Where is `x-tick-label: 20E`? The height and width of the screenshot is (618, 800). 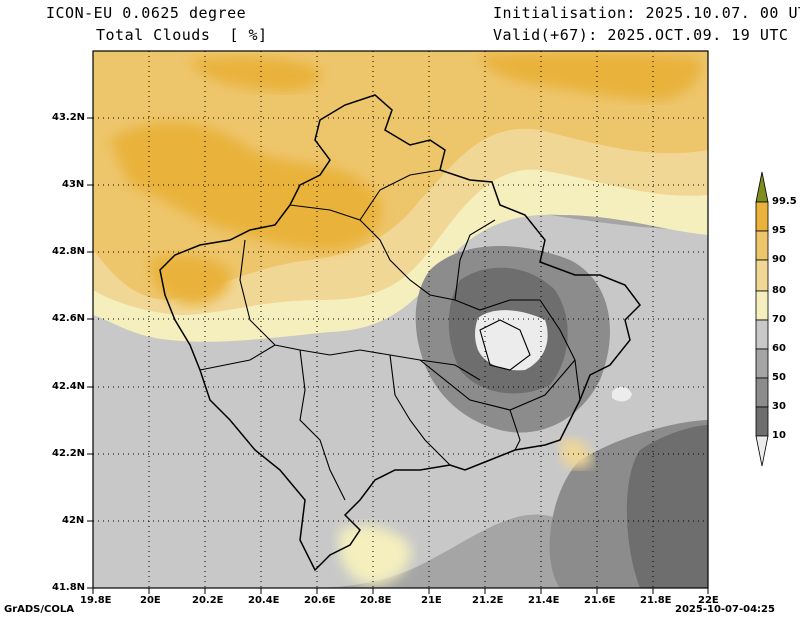 x-tick-label: 20E is located at coordinates (150, 600).